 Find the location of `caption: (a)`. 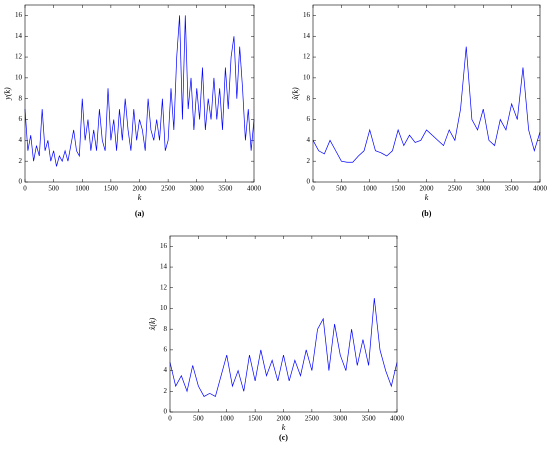

caption: (a) is located at coordinates (140, 213).